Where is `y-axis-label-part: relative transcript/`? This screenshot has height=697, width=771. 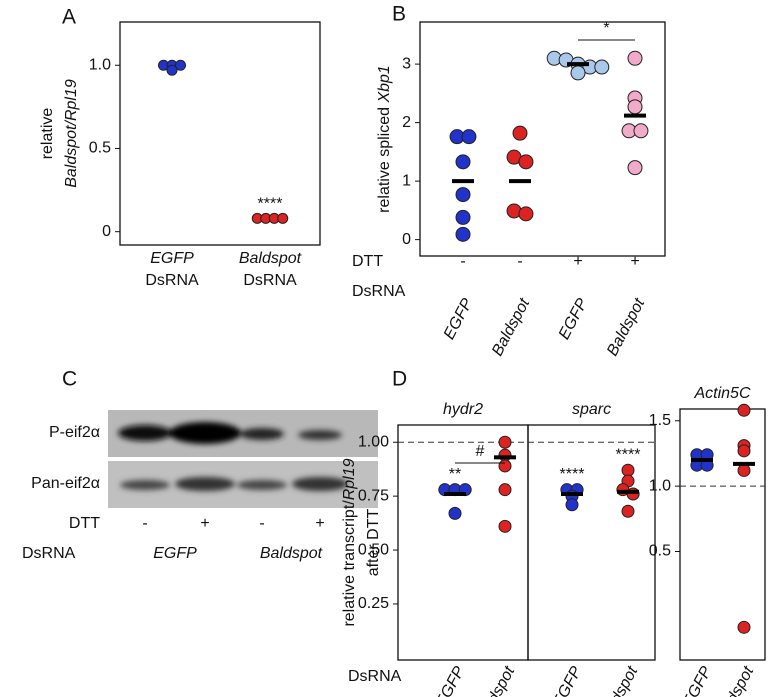
y-axis-label-part: relative transcript/ is located at coordinates (349, 563).